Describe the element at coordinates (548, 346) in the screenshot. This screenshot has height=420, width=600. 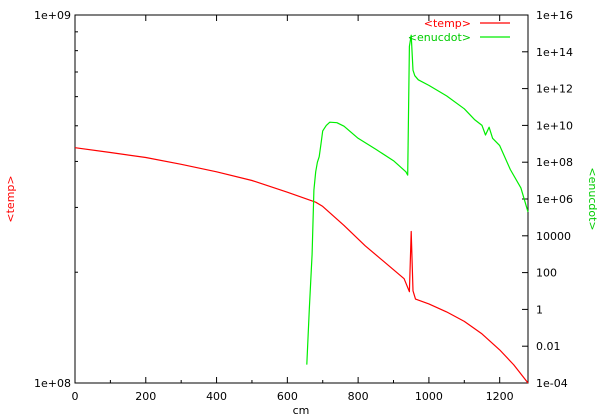
I see `right-tick-label: 0.01` at that location.